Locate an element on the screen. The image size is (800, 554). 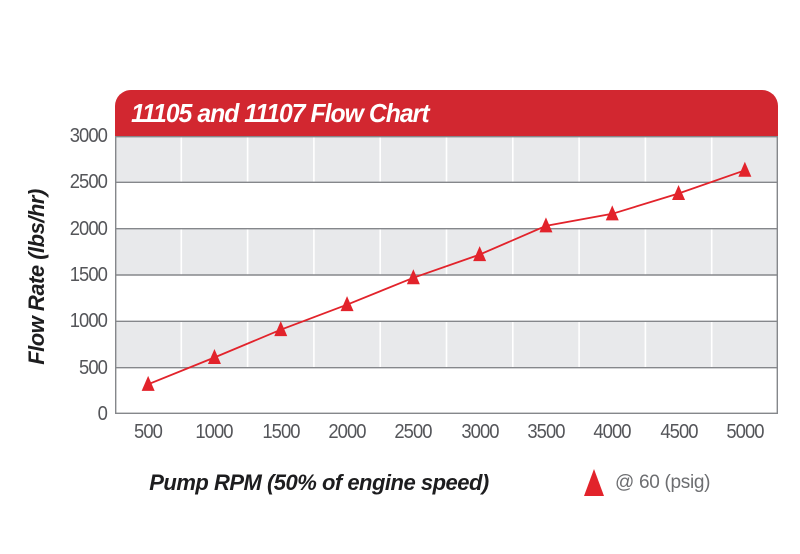
y-tick-label: 500 is located at coordinates (93, 367).